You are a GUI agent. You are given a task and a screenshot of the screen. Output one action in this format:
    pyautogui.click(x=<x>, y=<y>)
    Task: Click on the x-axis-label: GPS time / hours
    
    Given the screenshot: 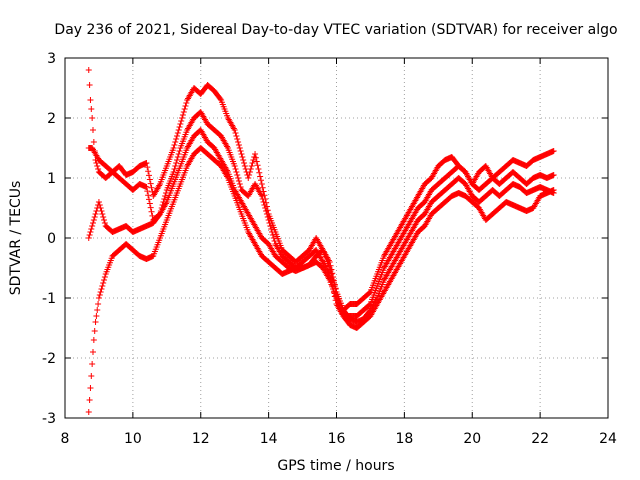 What is the action you would take?
    pyautogui.click(x=335, y=466)
    